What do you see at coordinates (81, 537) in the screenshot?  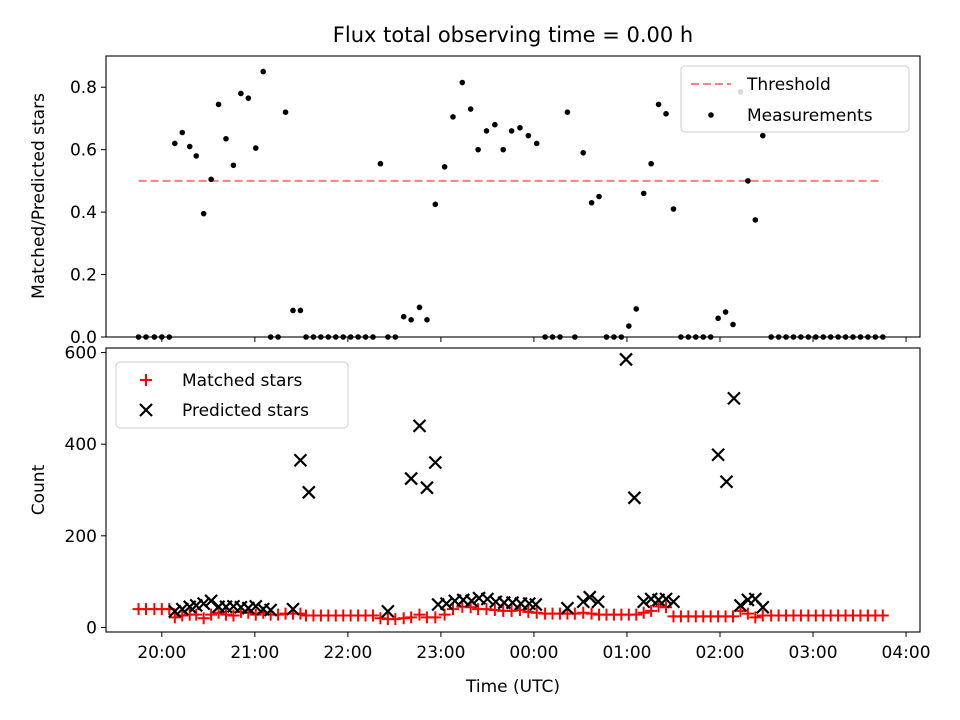 I see `y-tick-label: 200` at bounding box center [81, 537].